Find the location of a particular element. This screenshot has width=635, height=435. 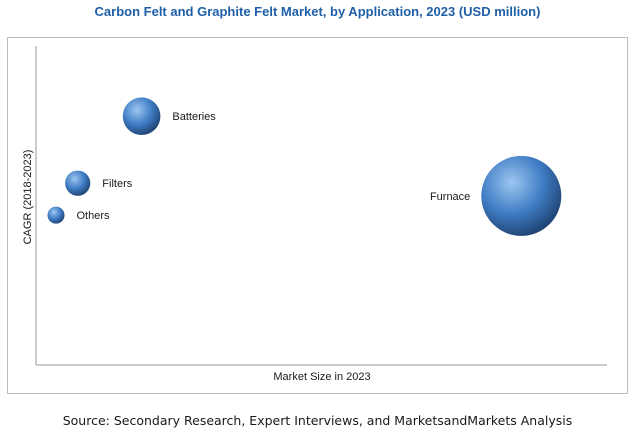

bubble-others is located at coordinates (56, 215).